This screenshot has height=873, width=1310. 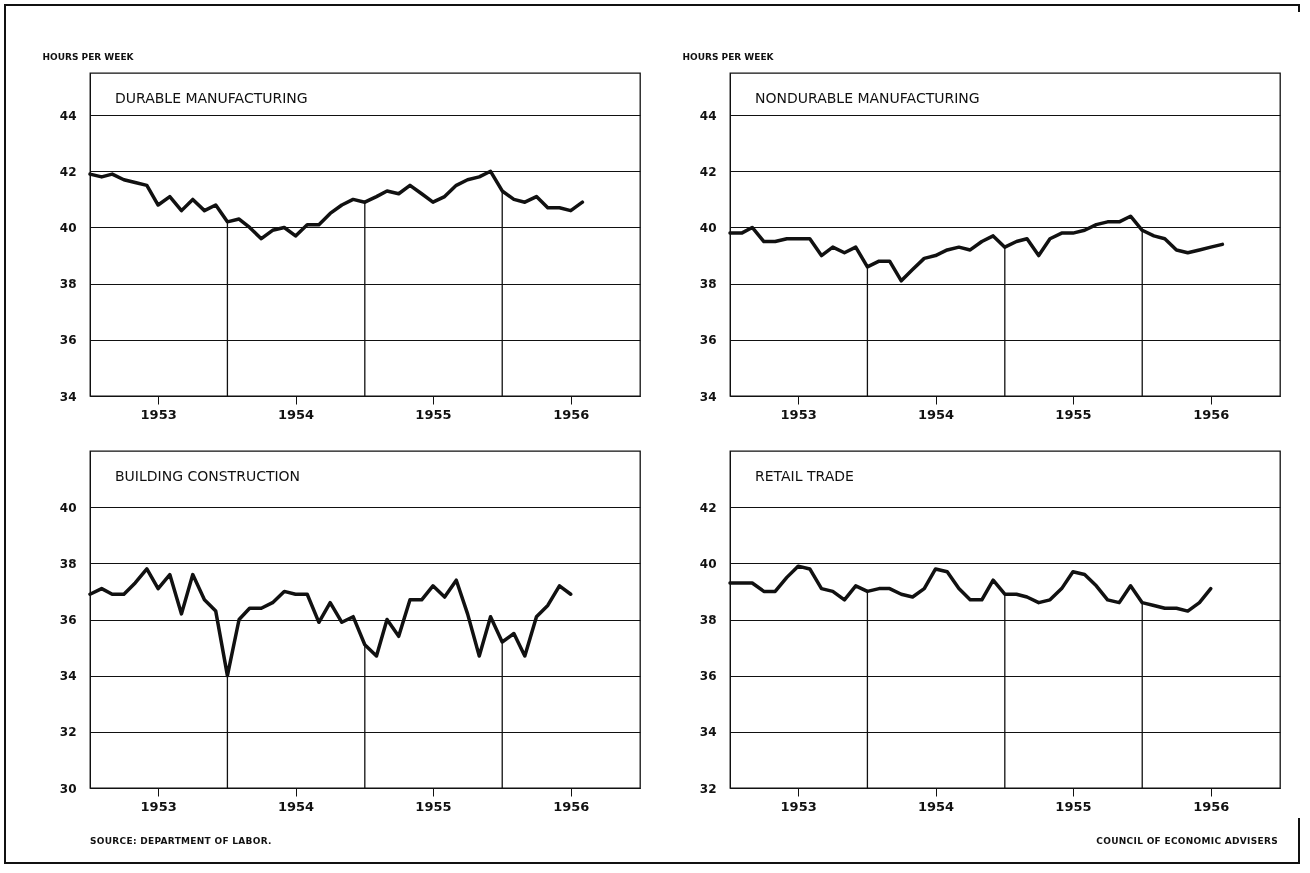 What do you see at coordinates (804, 476) in the screenshot?
I see `text: RETAIL TRADE` at bounding box center [804, 476].